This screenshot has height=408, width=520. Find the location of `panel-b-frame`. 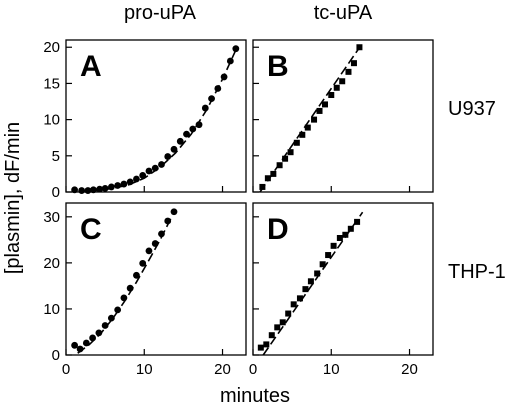

panel-b-frame is located at coordinates (343, 116).